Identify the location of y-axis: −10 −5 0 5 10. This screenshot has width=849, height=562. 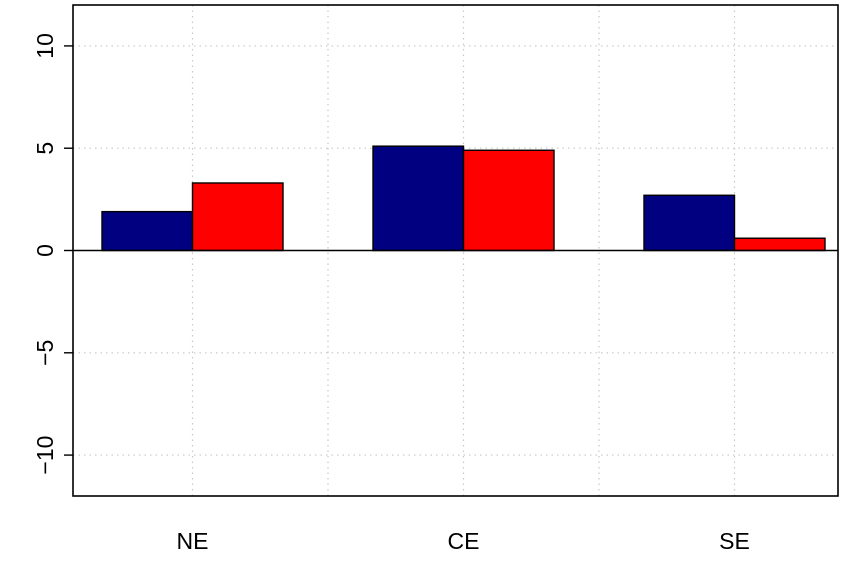
(52, 254).